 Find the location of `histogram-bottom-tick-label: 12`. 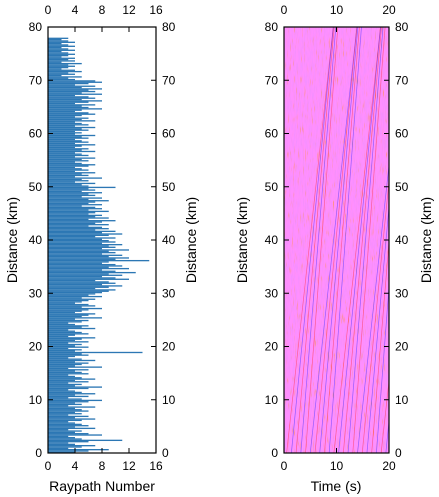

histogram-bottom-tick-label: 12 is located at coordinates (129, 466).